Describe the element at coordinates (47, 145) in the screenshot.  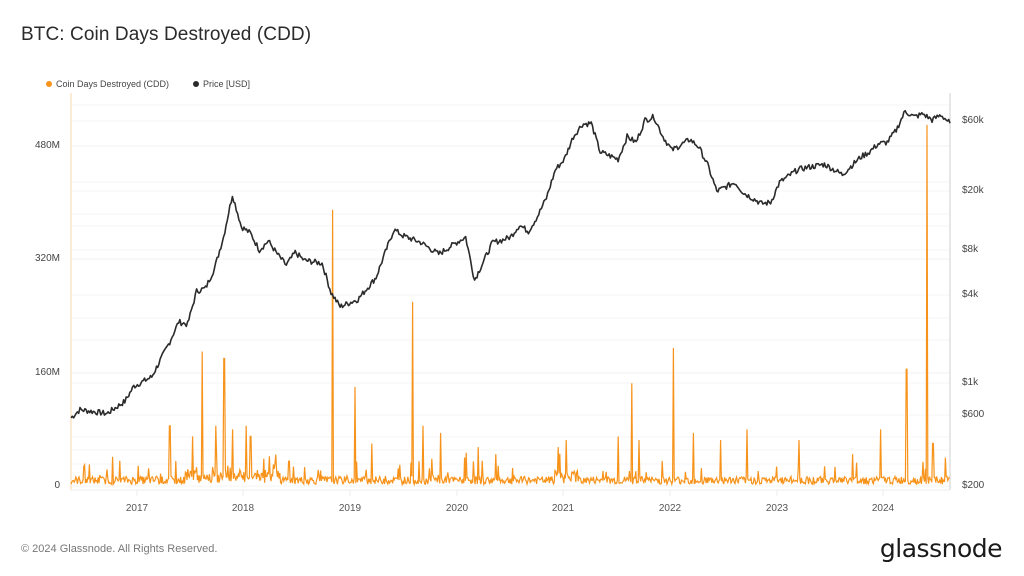
I see `left-axis-tick-label: 480M` at that location.